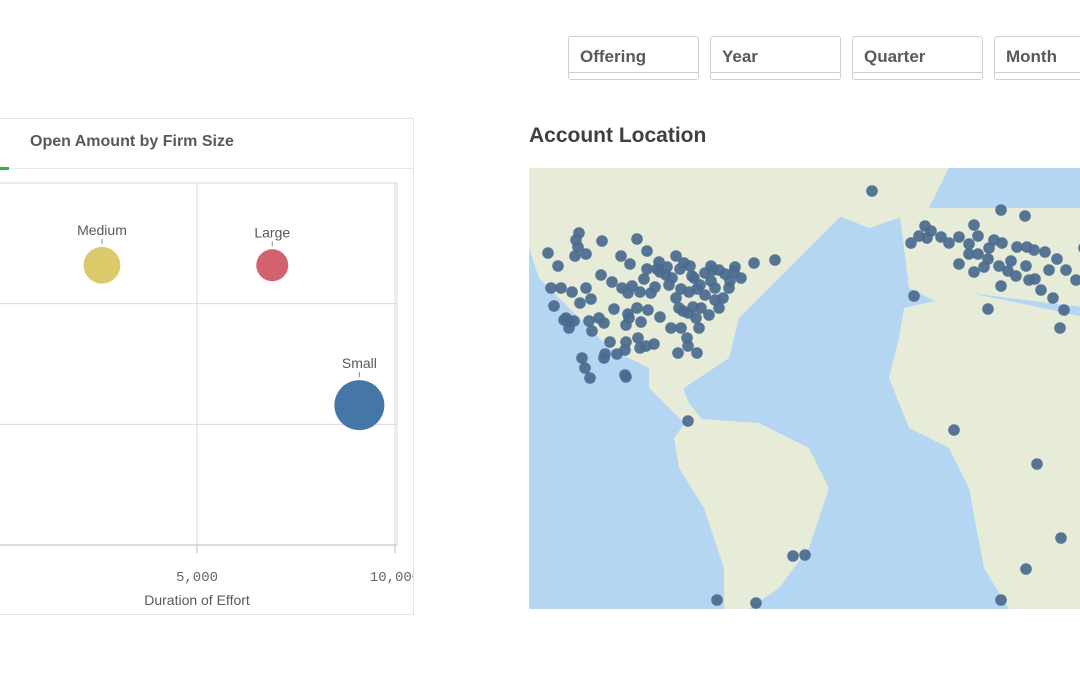  I want to click on data-point-small, so click(359, 405).